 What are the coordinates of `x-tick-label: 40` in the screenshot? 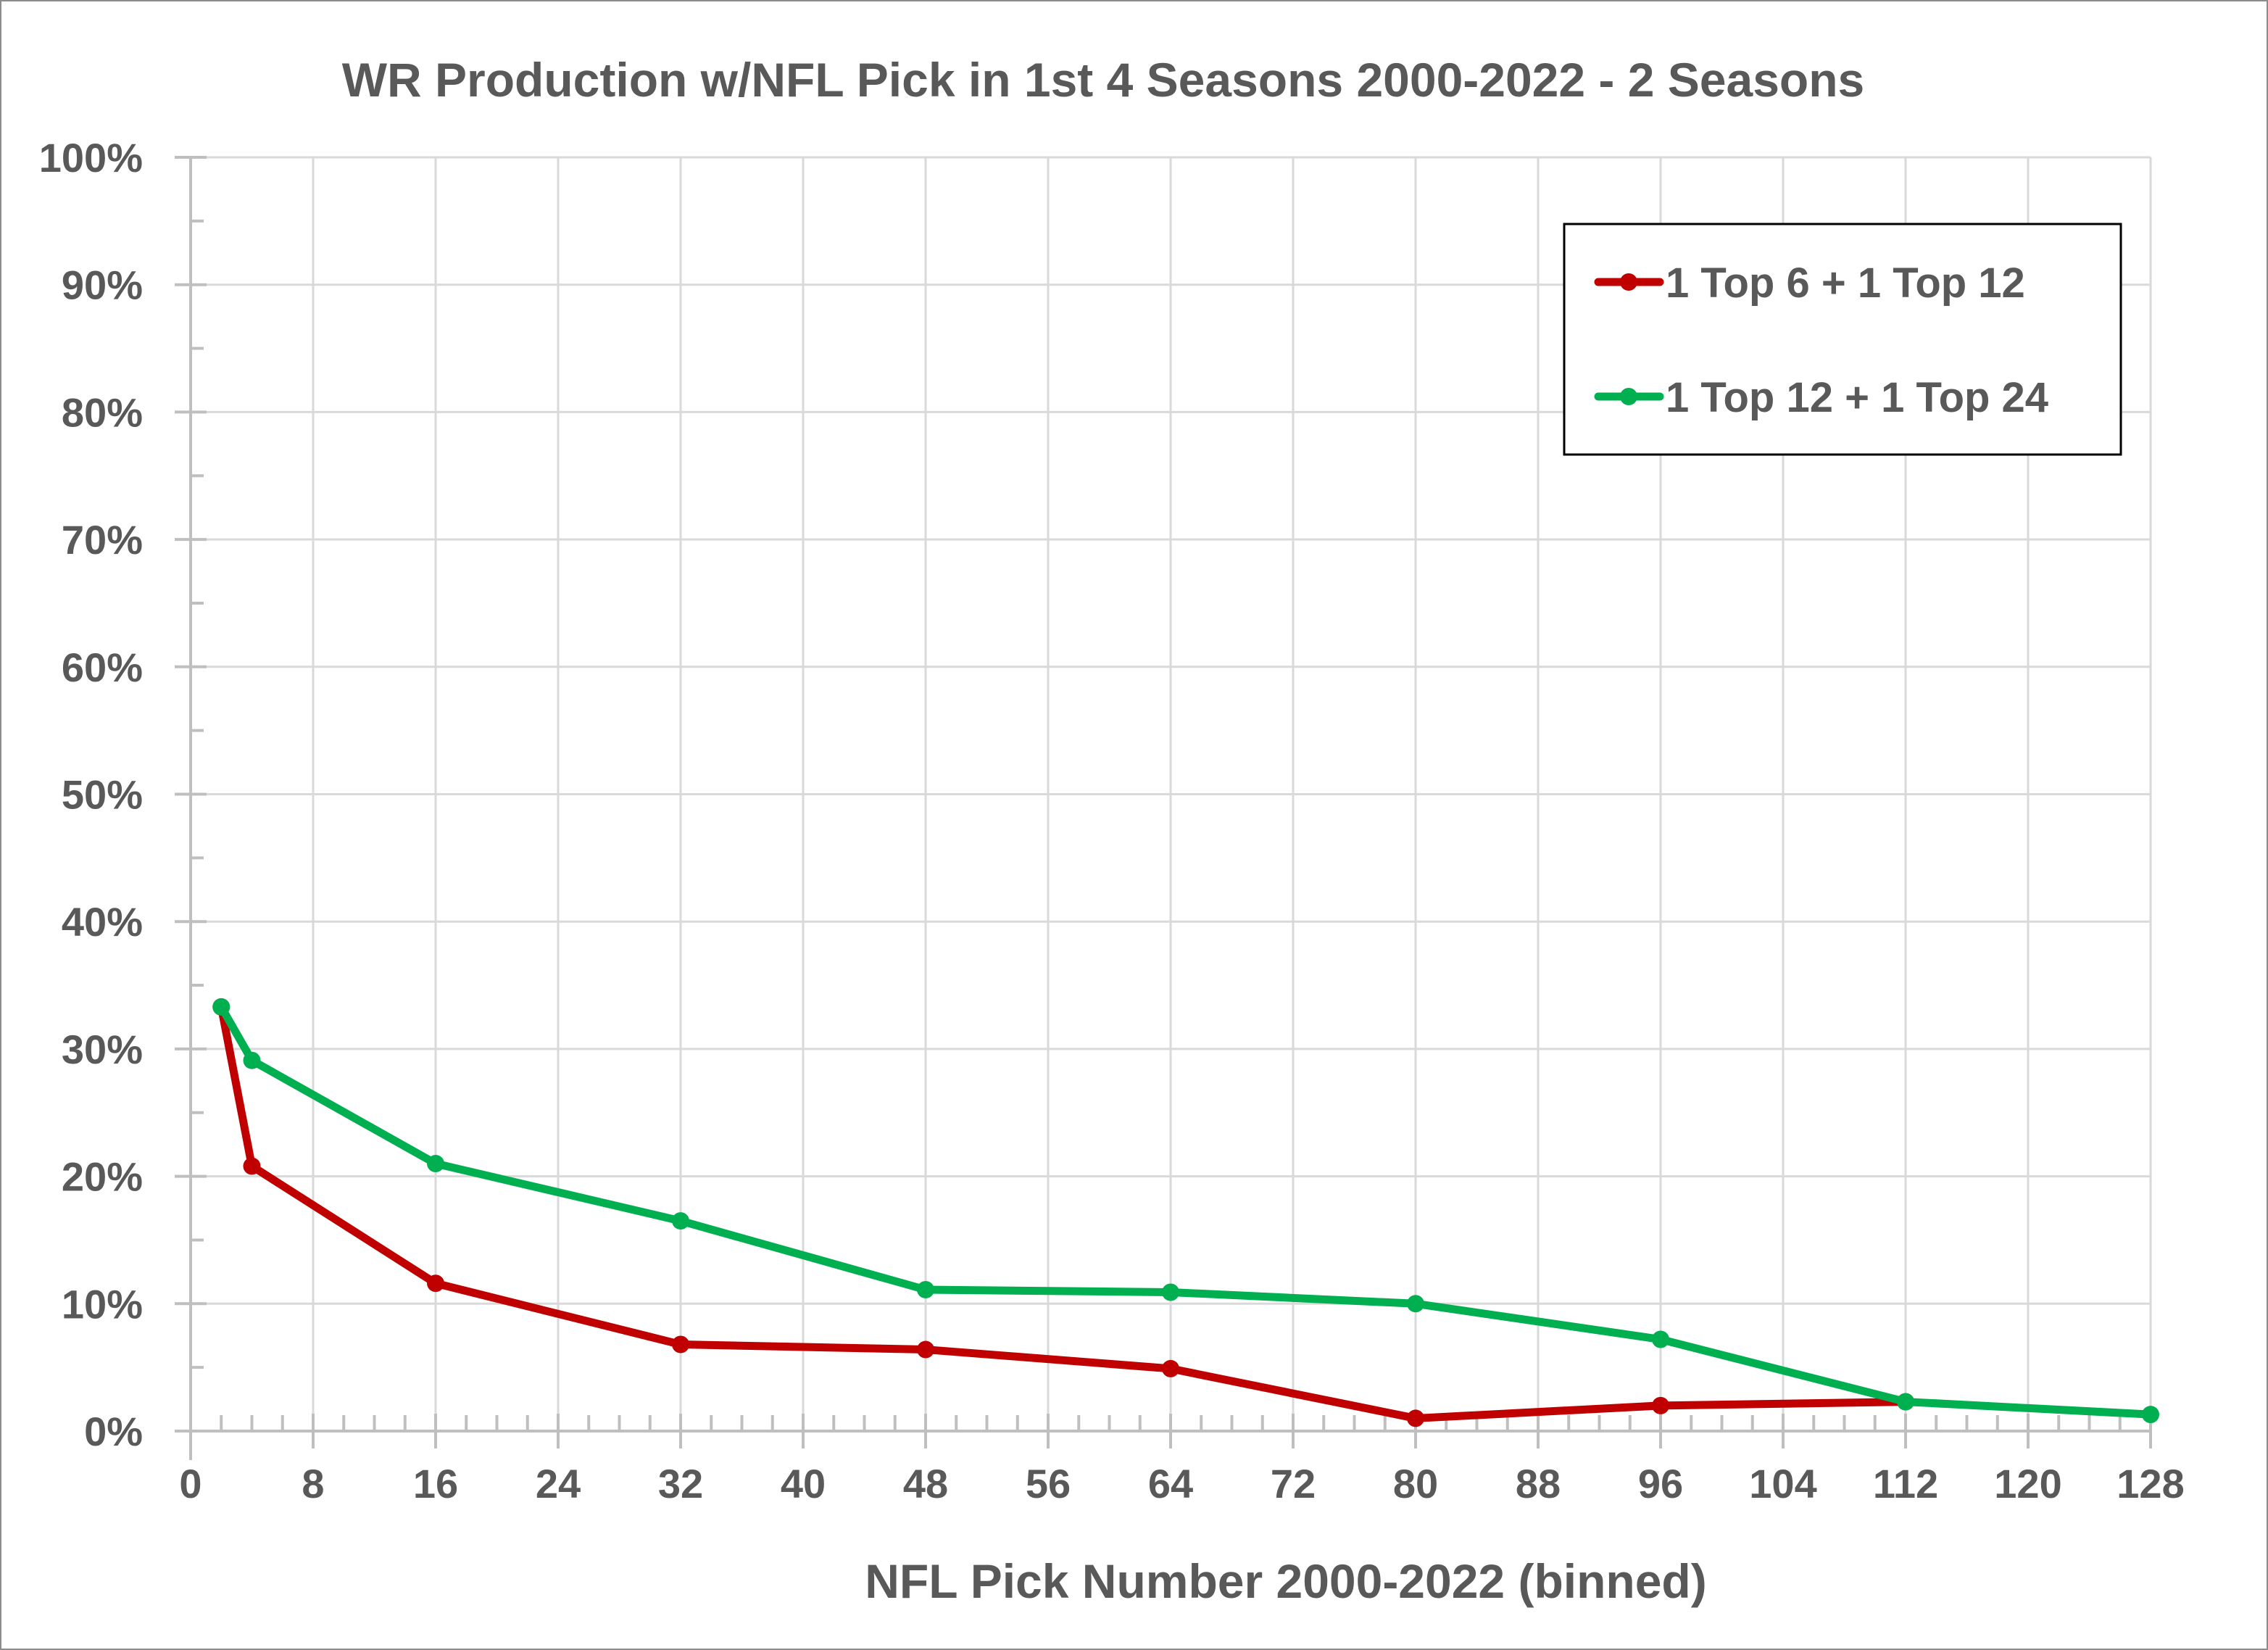 It's located at (803, 1483).